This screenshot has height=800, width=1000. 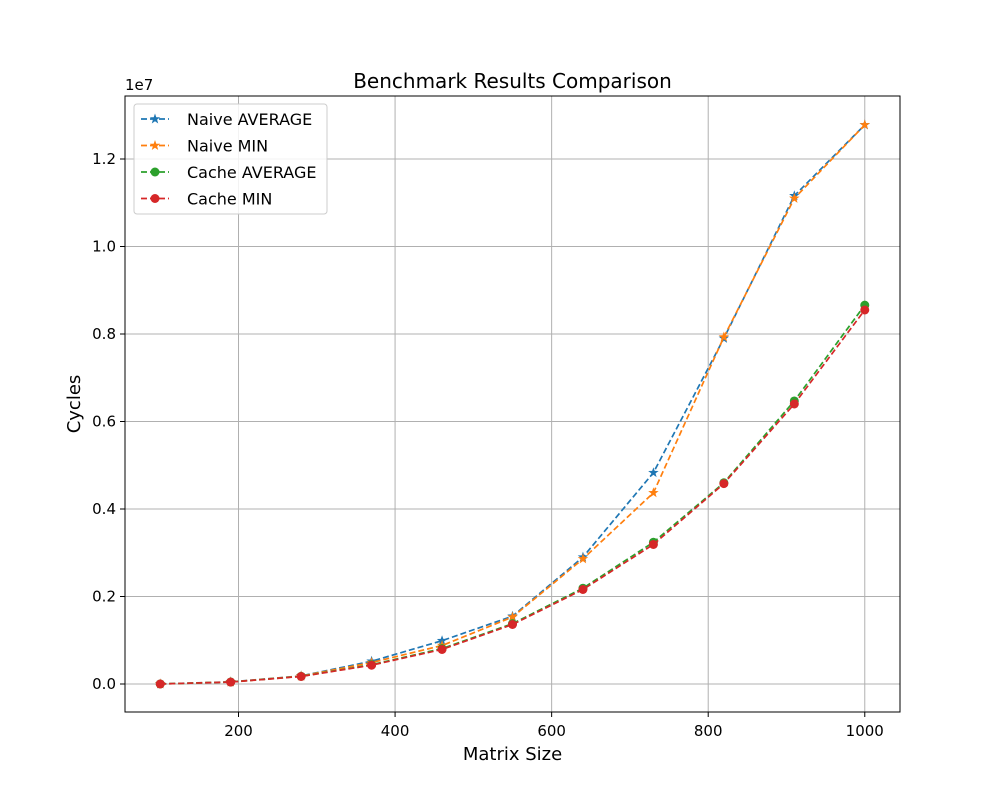 I want to click on y-tick-label: 0.2, so click(x=104, y=597).